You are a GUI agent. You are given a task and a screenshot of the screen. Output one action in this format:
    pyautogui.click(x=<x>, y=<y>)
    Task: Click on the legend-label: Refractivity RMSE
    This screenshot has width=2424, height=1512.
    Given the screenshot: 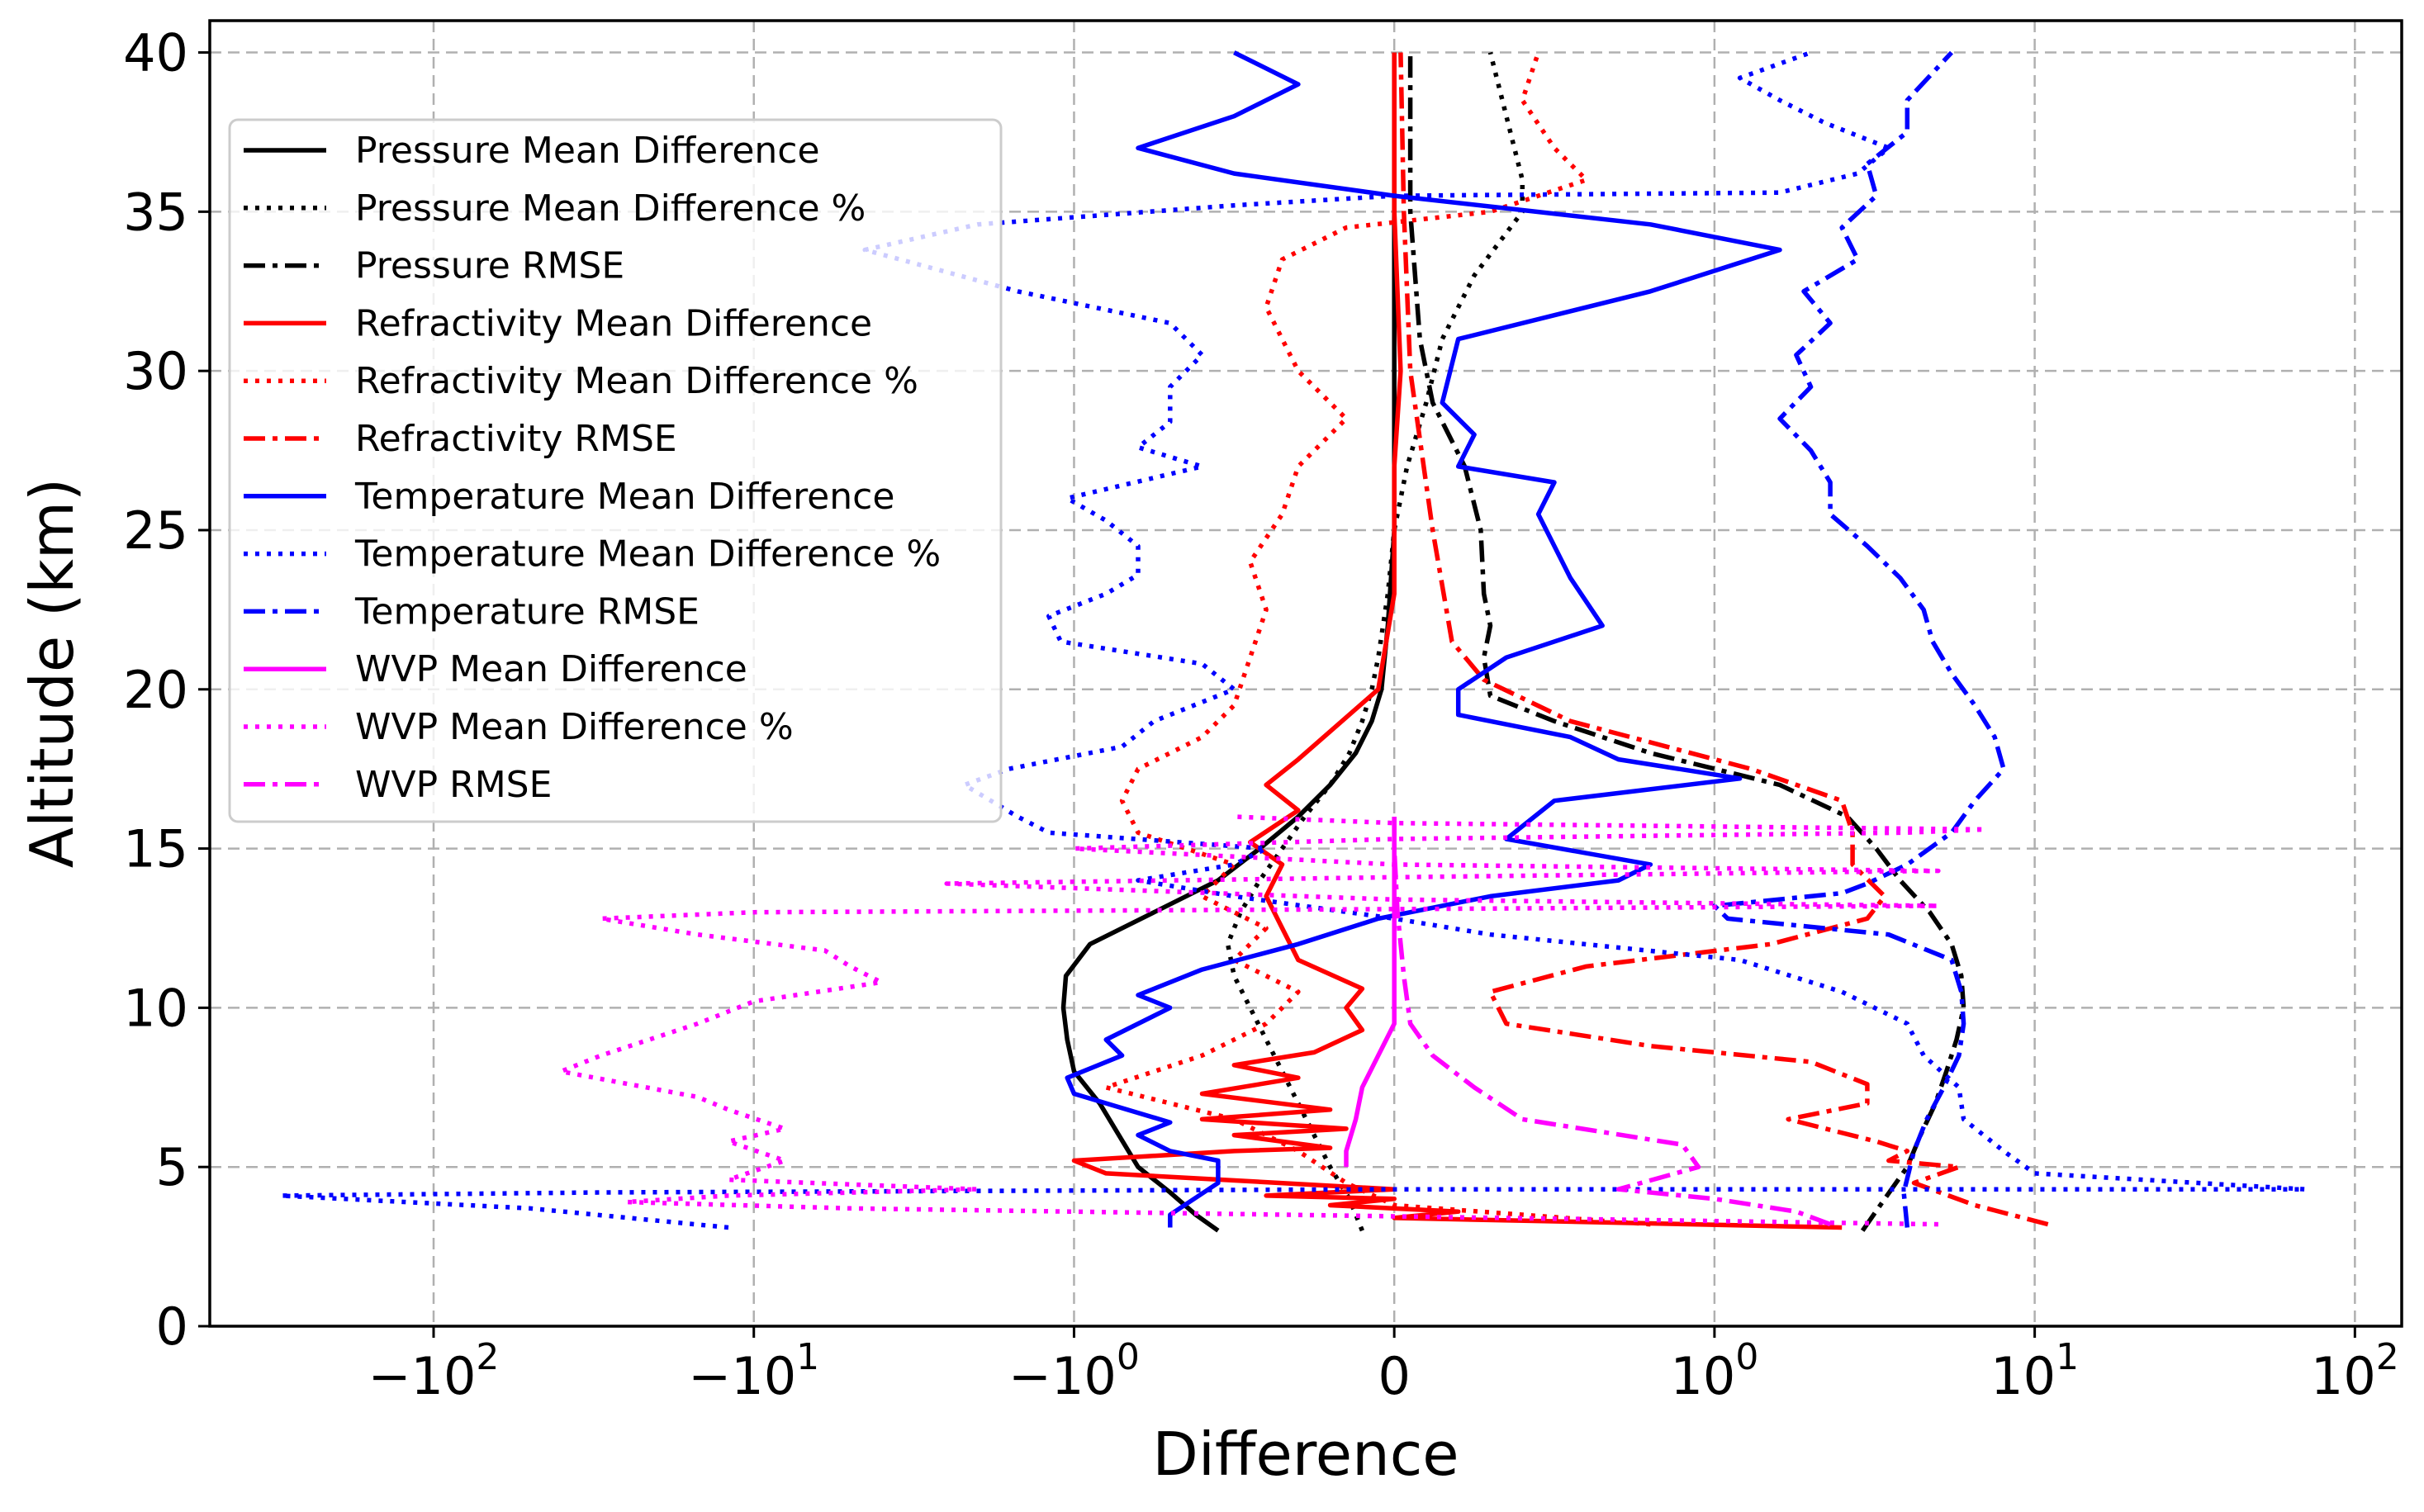 What is the action you would take?
    pyautogui.click(x=516, y=439)
    